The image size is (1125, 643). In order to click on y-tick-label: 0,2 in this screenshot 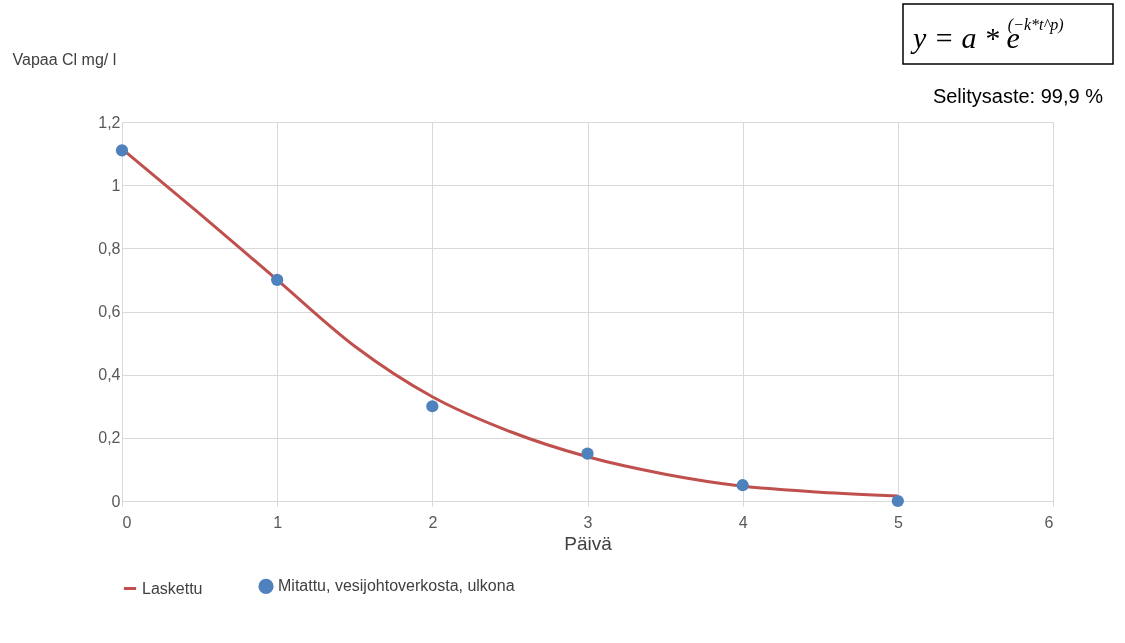, I will do `click(109, 438)`.